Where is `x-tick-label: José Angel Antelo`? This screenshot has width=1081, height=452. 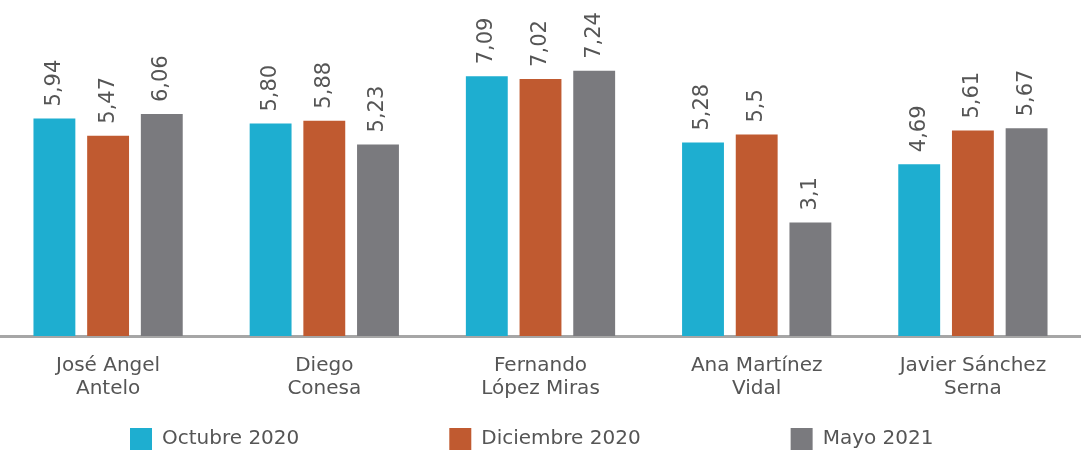
x-tick-label: José Angel Antelo is located at coordinates (107, 375).